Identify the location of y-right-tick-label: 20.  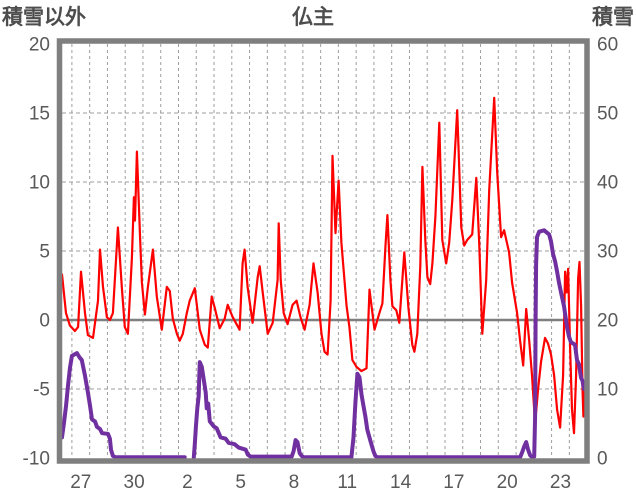
(607, 321).